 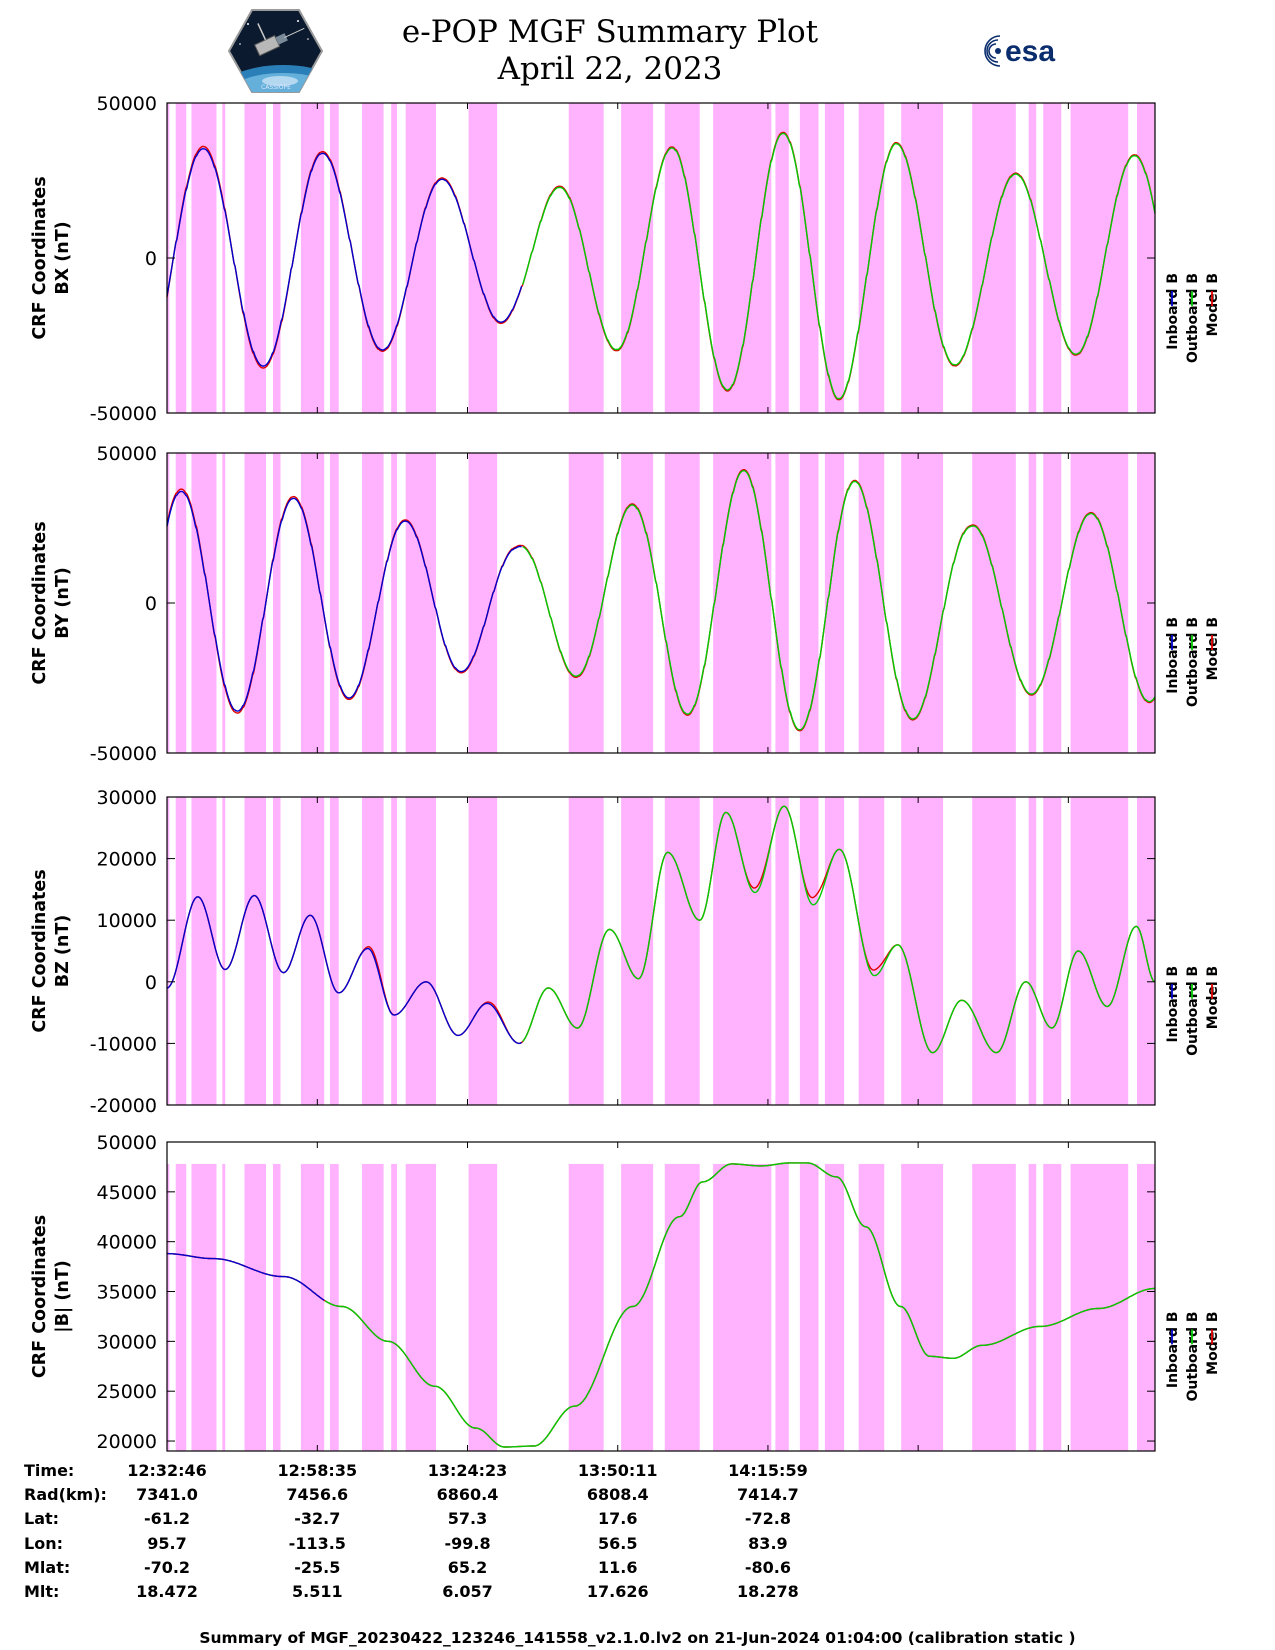 What do you see at coordinates (123, 1044) in the screenshot?
I see `y-tick-label: -10000` at bounding box center [123, 1044].